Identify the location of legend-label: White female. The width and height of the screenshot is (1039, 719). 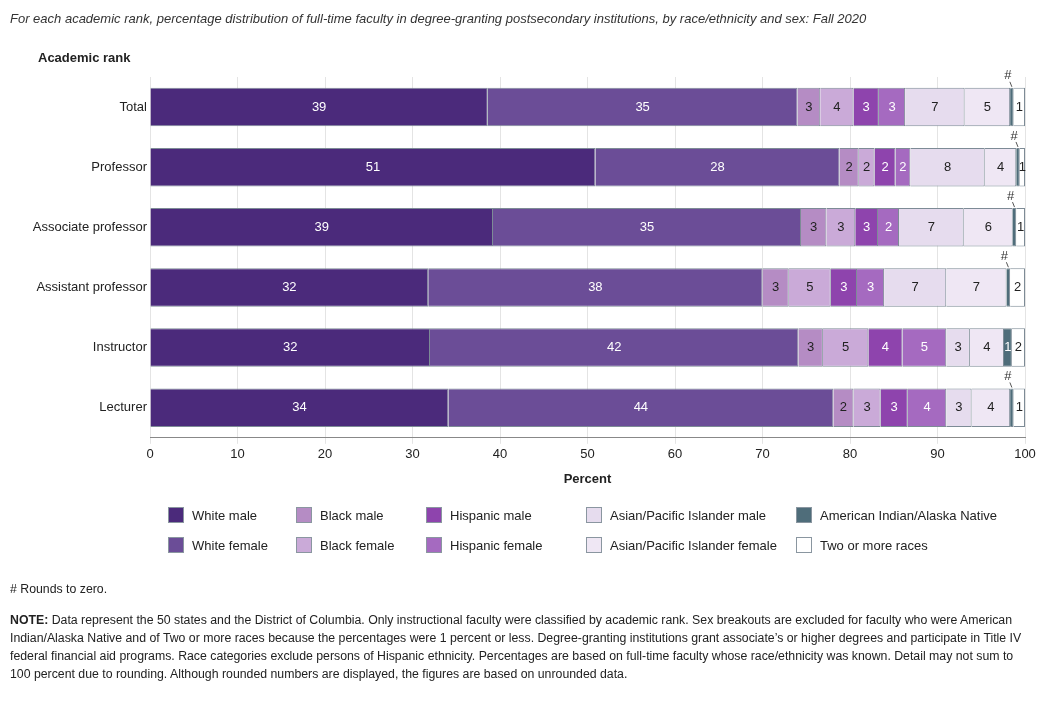
(230, 545).